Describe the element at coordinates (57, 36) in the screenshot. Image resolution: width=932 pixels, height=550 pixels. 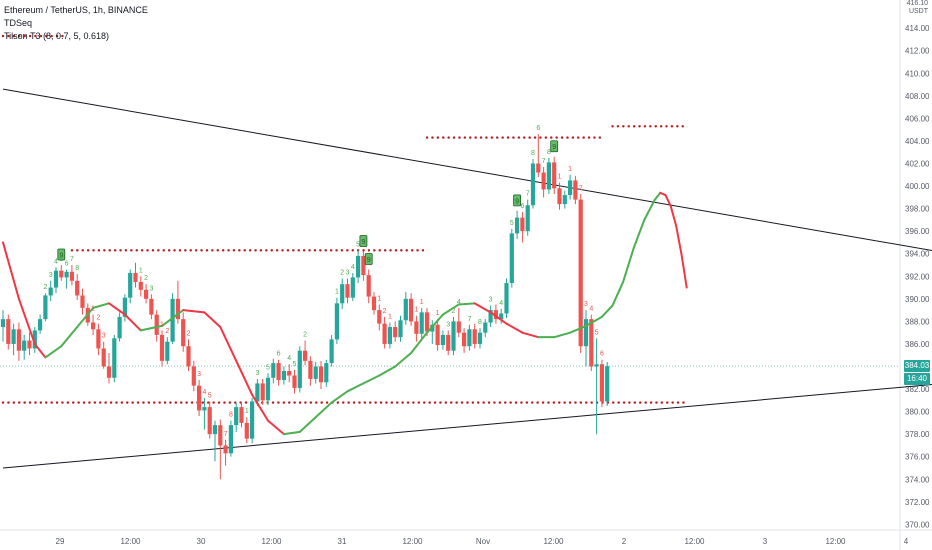
I see `indicator-tilson-t3: Tilson T3 (8, 0.7, 5, 0.618)` at that location.